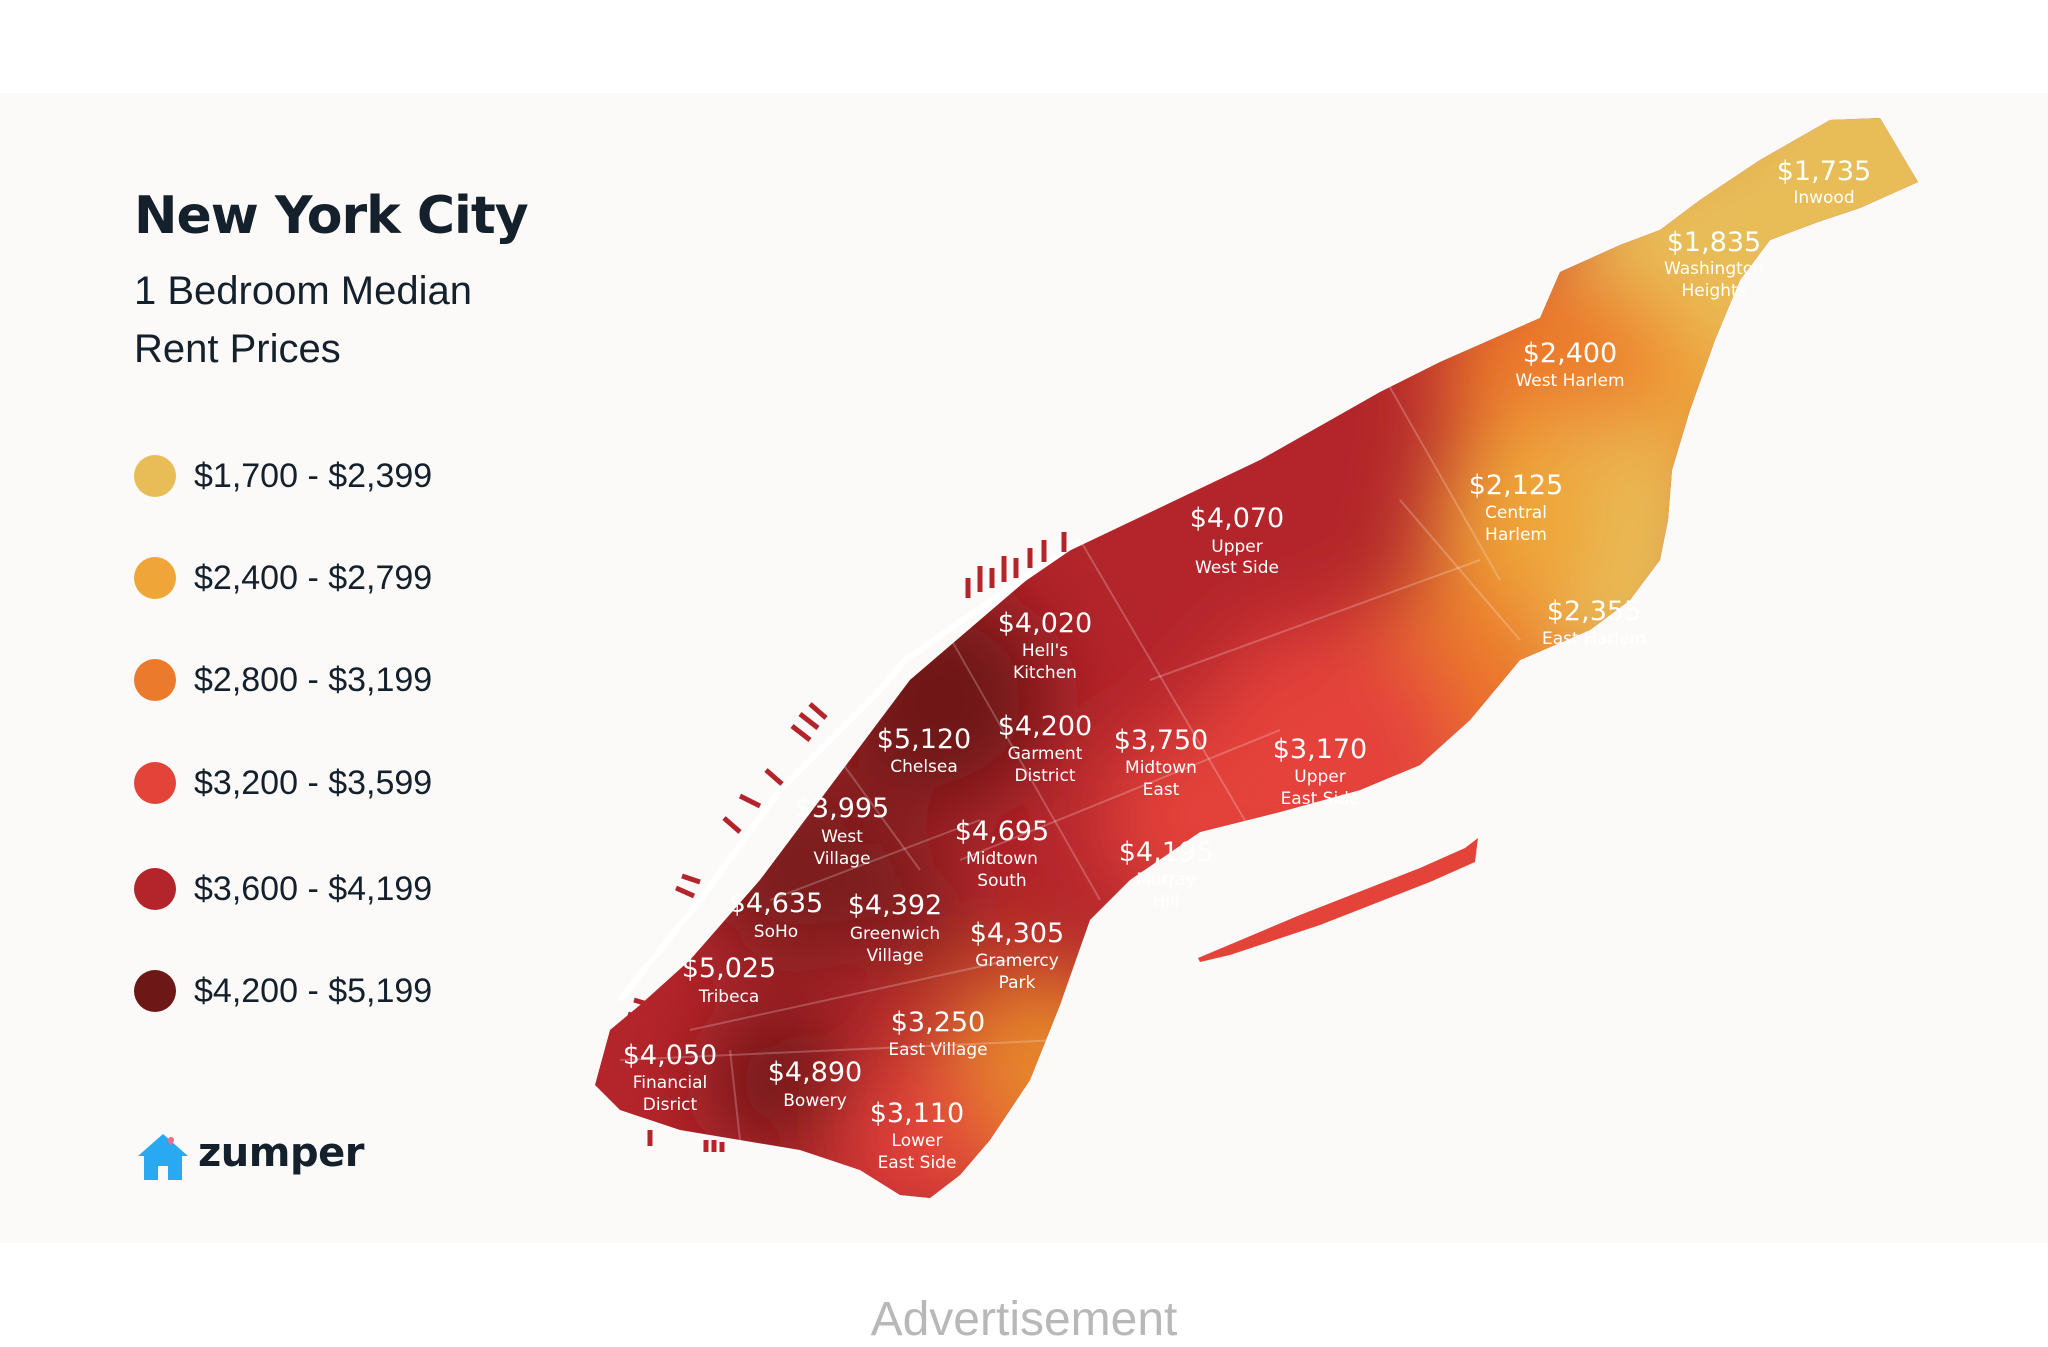 The image size is (2048, 1347). Describe the element at coordinates (1045, 754) in the screenshot. I see `neighborhood-name: Garment` at that location.